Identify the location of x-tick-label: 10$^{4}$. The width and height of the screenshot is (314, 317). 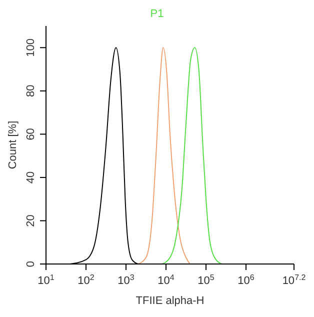
(166, 279).